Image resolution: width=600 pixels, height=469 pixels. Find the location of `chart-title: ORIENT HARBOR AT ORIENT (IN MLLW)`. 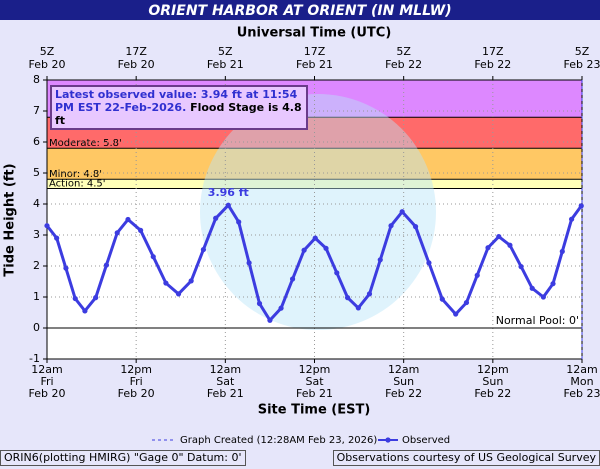

chart-title: ORIENT HARBOR AT ORIENT (IN MLLW) is located at coordinates (299, 11).